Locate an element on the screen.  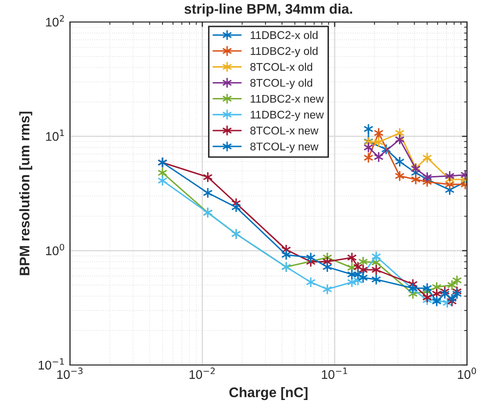
legend-label: 8TCOL-x old is located at coordinates (281, 66).